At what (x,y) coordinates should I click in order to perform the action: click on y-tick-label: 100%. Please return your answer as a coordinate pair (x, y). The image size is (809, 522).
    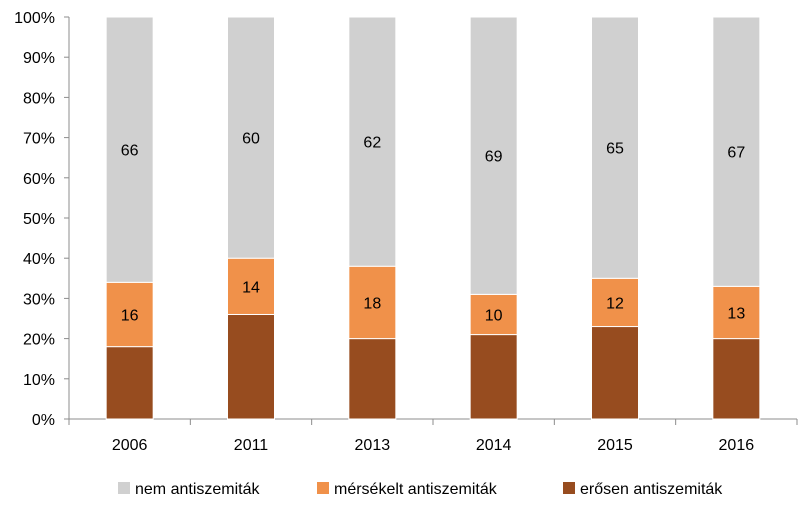
    Looking at the image, I should click on (34, 18).